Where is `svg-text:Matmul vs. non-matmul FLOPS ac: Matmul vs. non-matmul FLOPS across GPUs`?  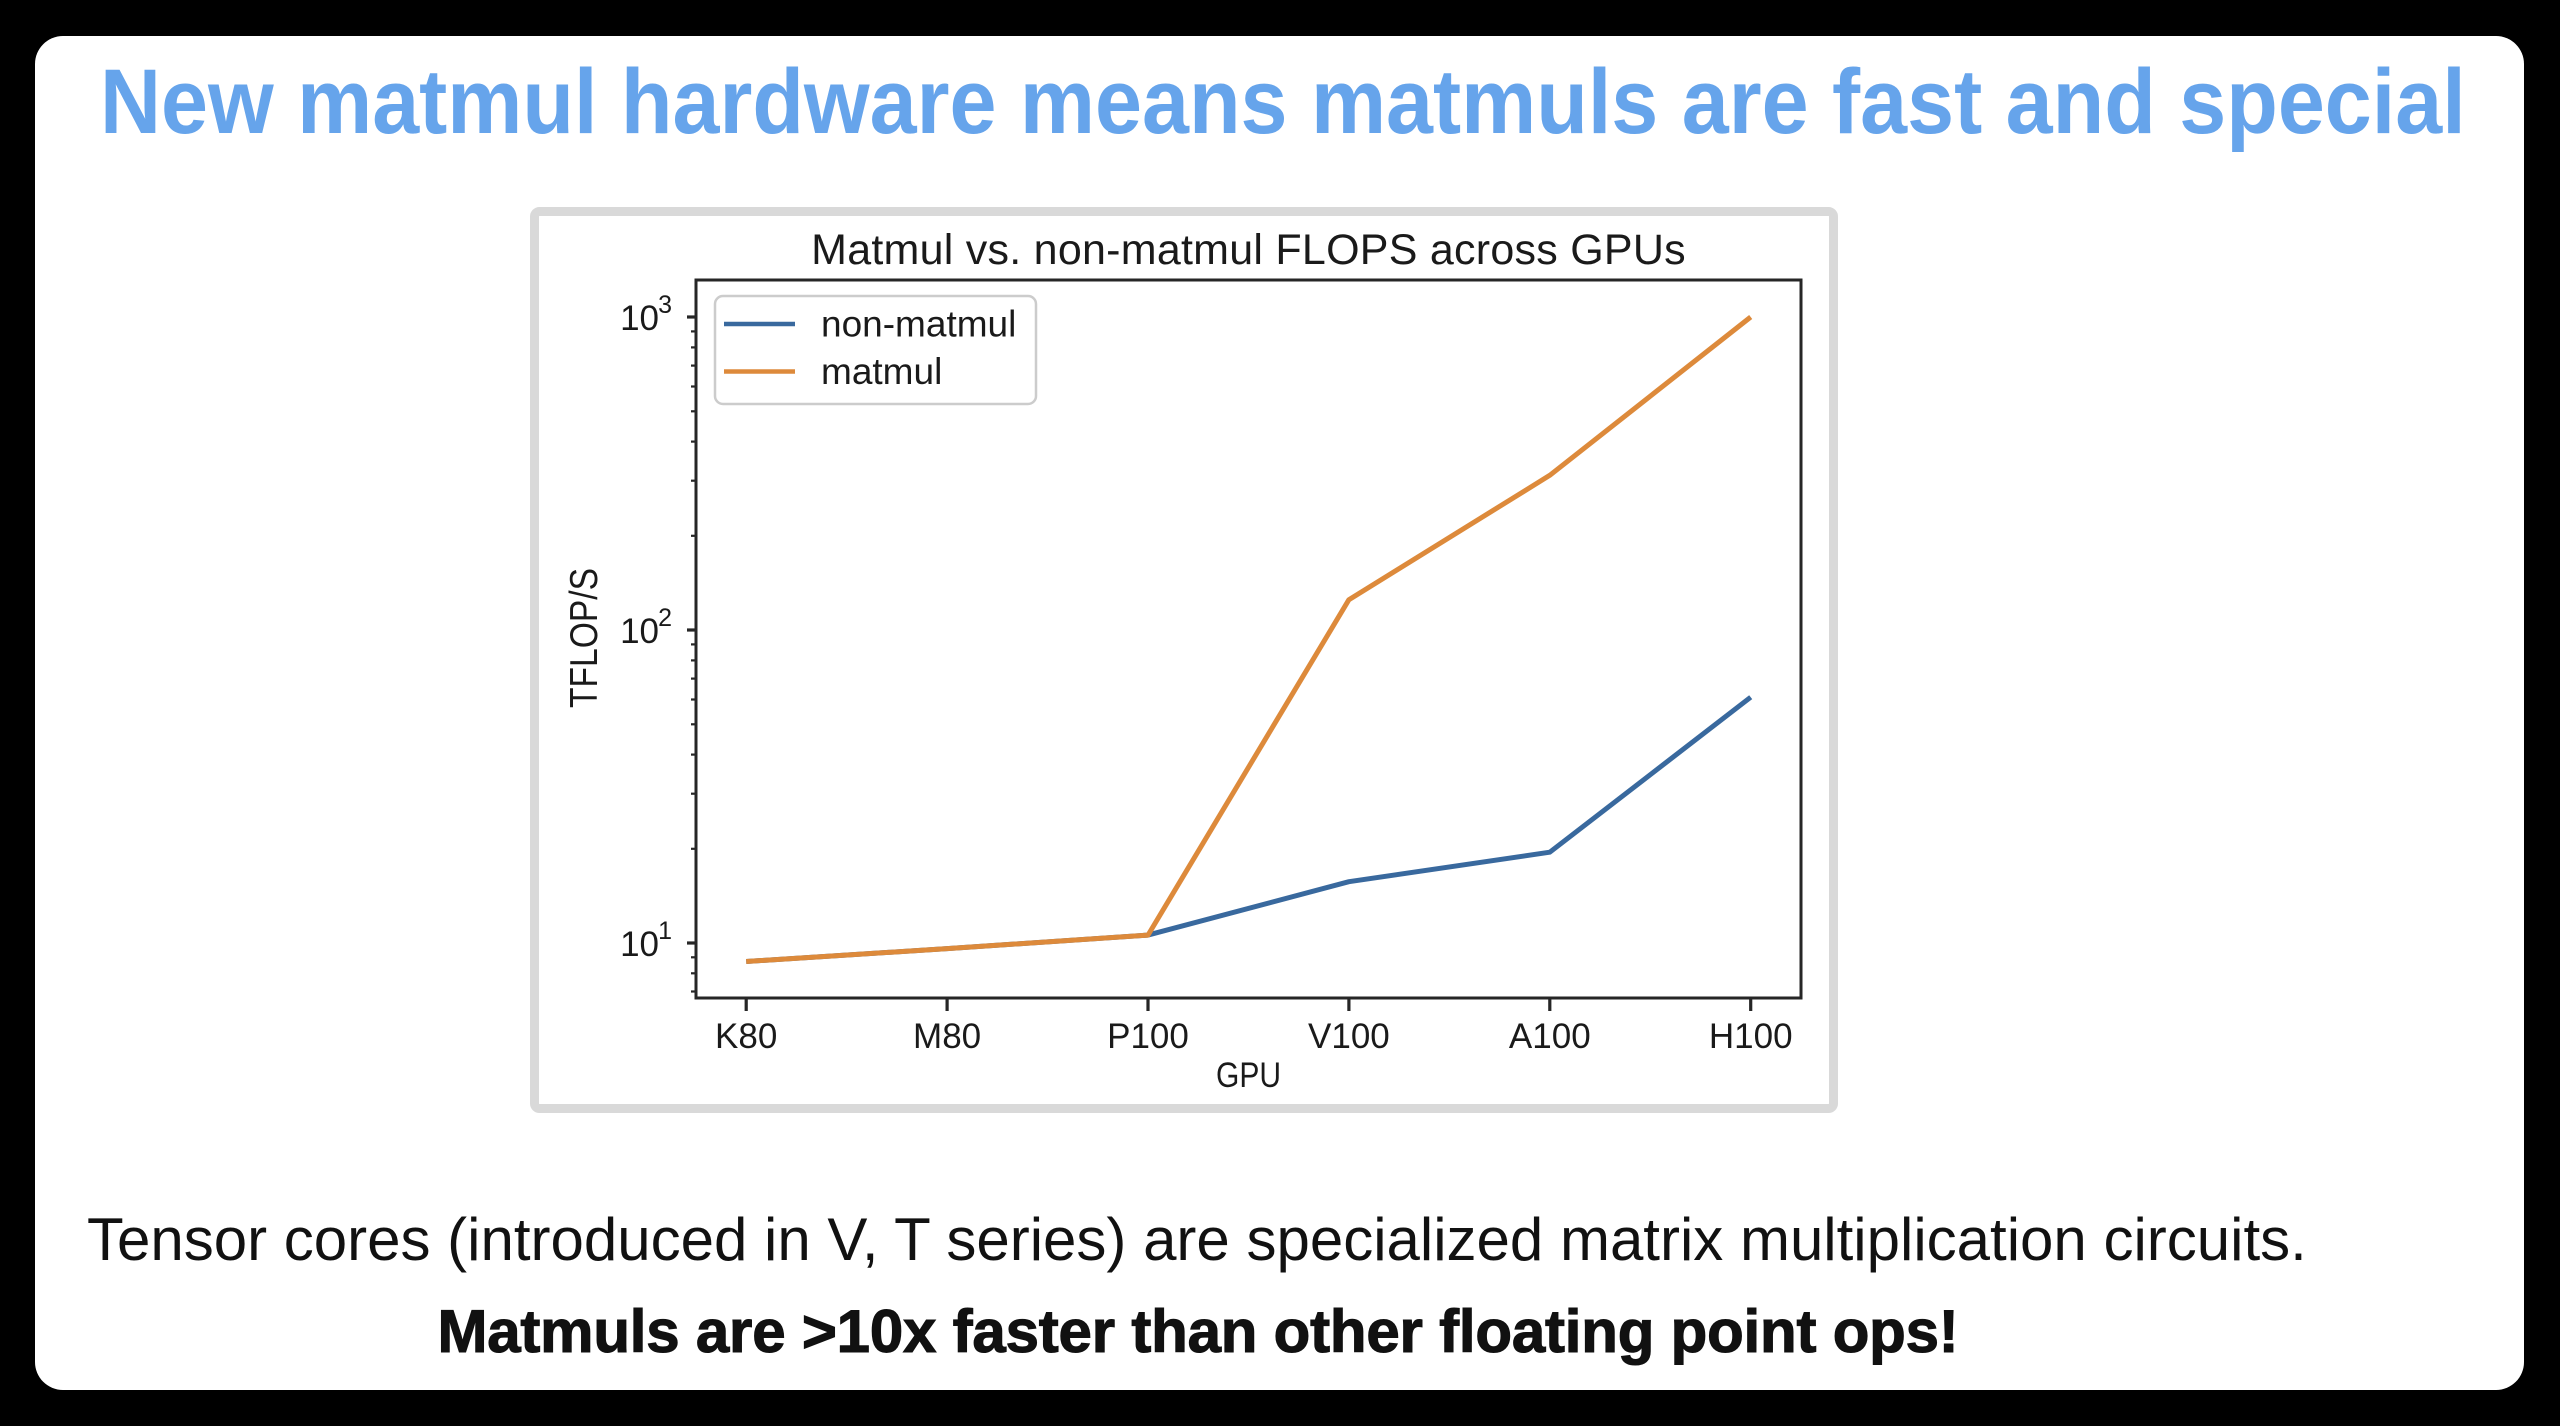 svg-text:Matmul vs. non-matmul FLOPS ac: Matmul vs. non-matmul FLOPS across GPUs is located at coordinates (1248, 250).